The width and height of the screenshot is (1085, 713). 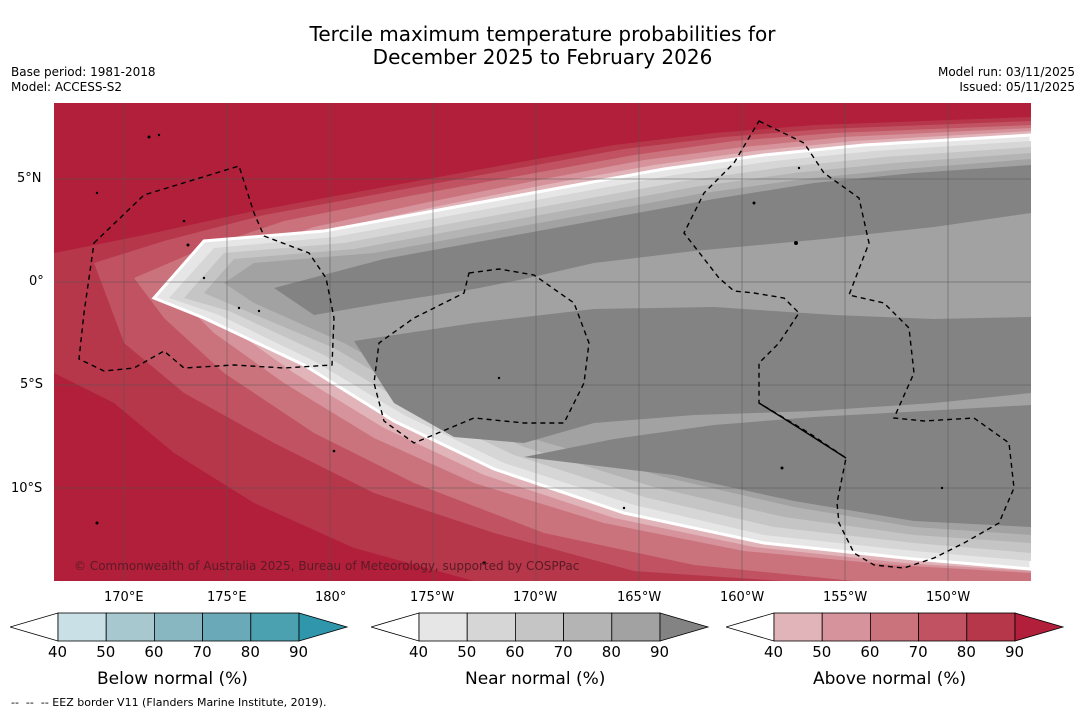 What do you see at coordinates (918, 652) in the screenshot?
I see `colorbar-above-tick: 70` at bounding box center [918, 652].